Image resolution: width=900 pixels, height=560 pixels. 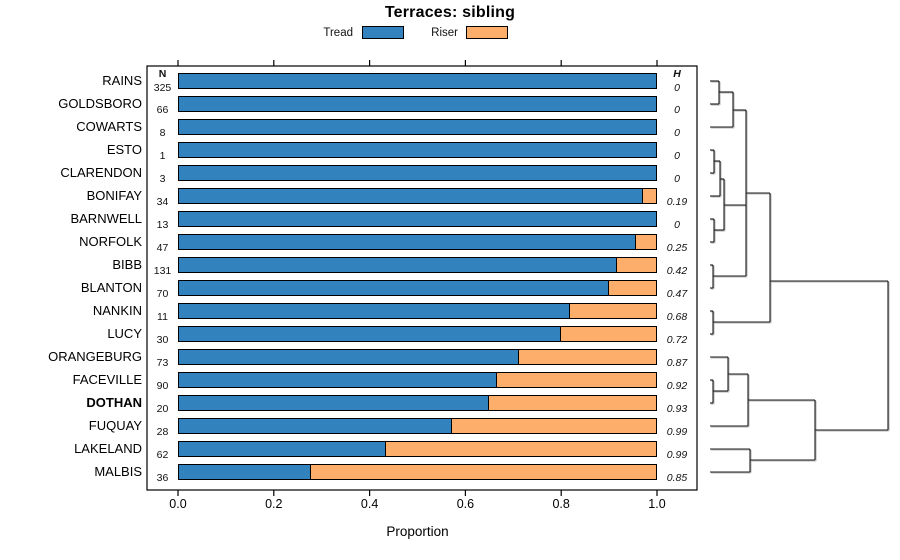 What do you see at coordinates (110, 241) in the screenshot?
I see `series-name-label: NORFOLK` at bounding box center [110, 241].